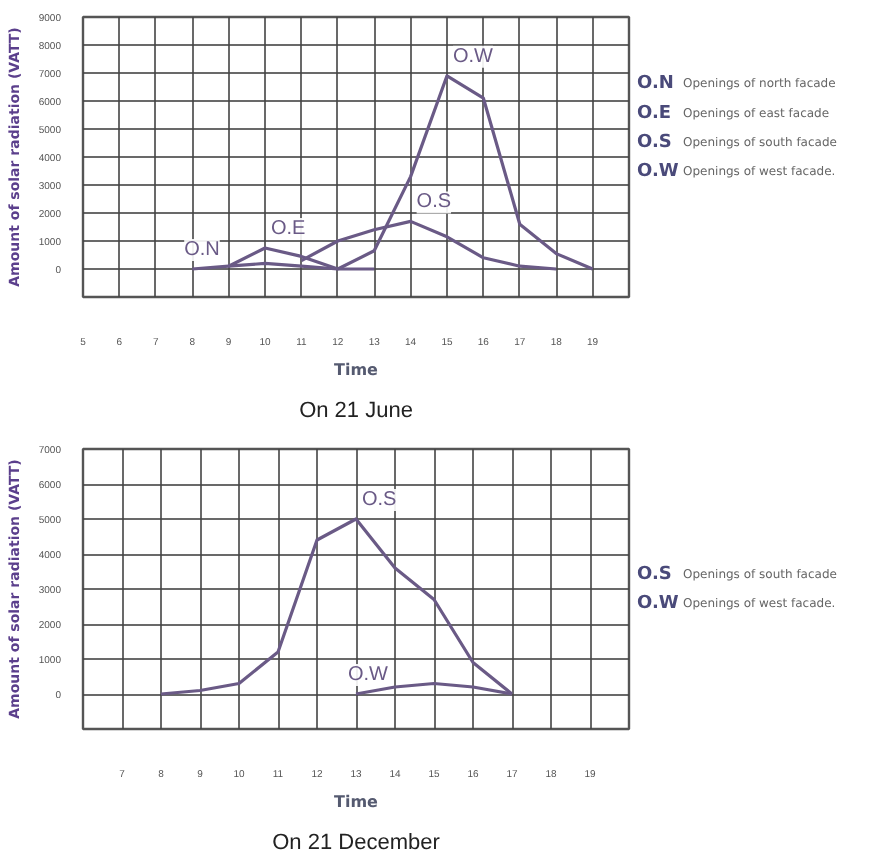  I want to click on text: On 21 December, so click(356, 843).